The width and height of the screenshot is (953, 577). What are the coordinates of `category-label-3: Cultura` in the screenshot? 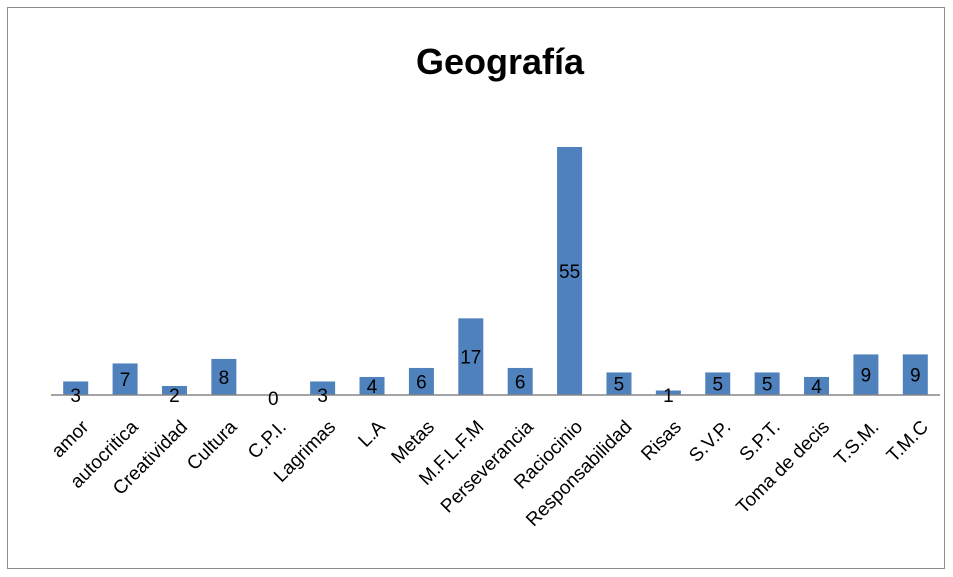 It's located at (212, 445).